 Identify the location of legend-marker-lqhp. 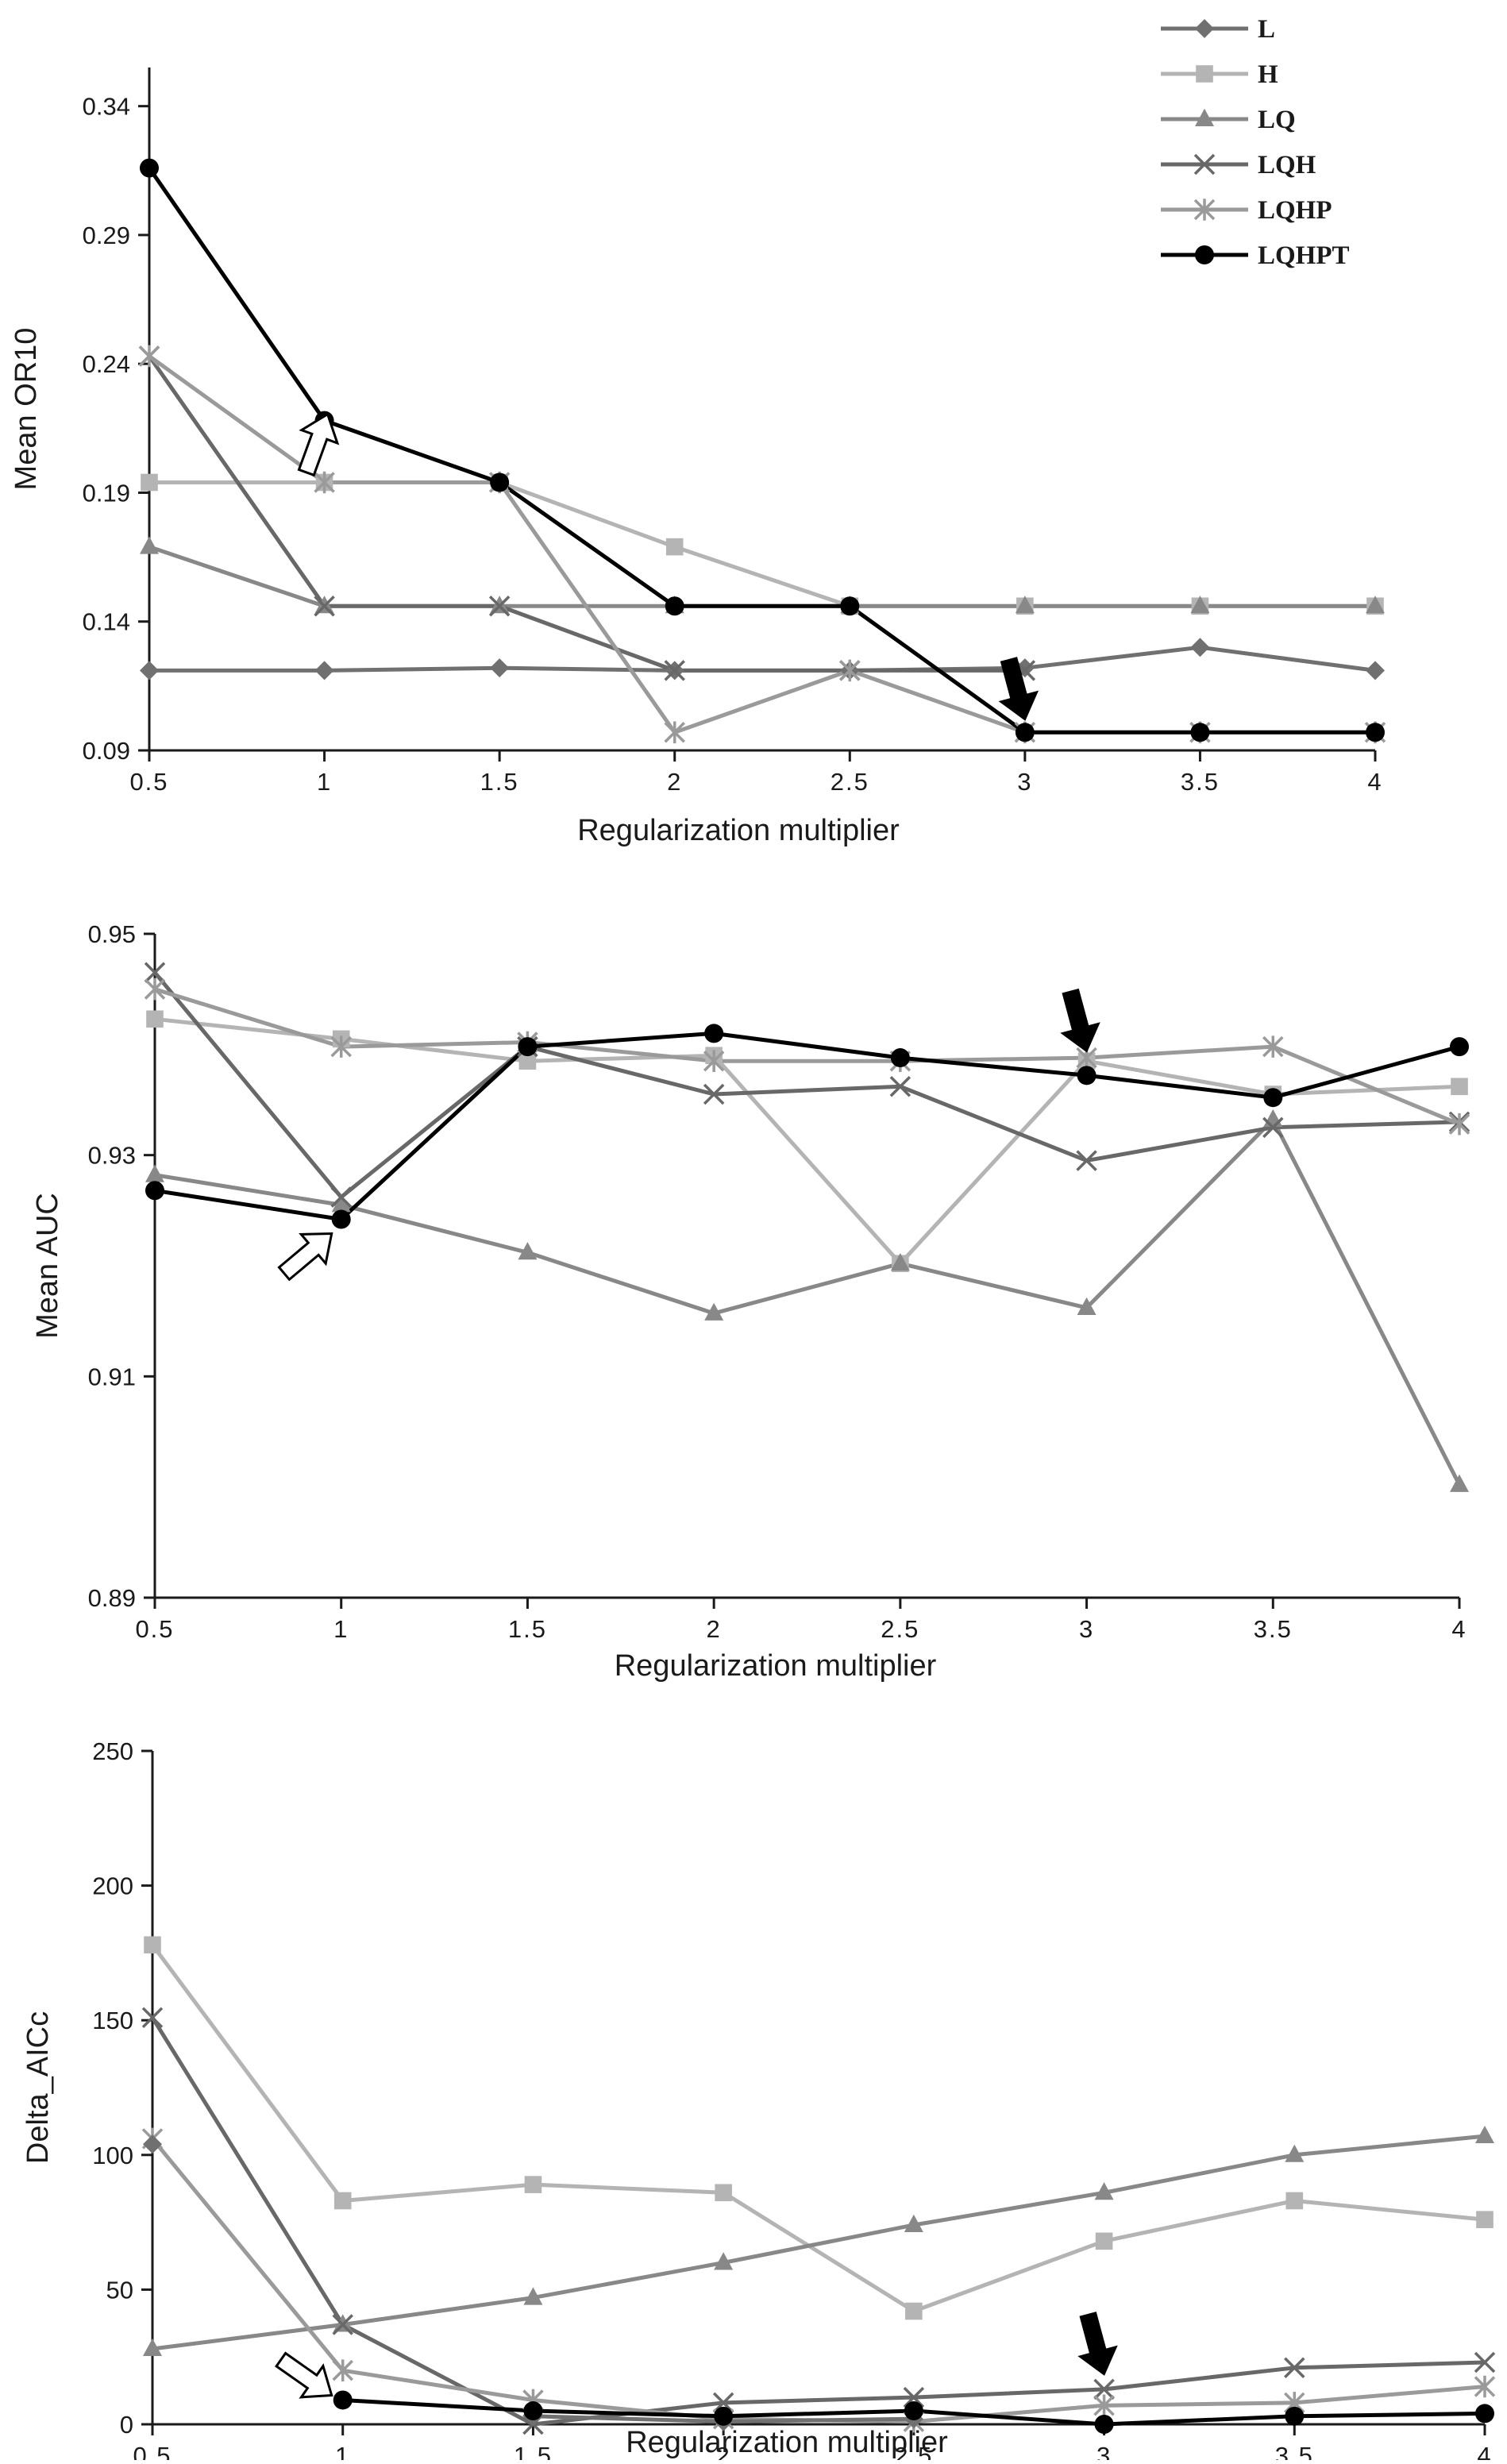
(1204, 210).